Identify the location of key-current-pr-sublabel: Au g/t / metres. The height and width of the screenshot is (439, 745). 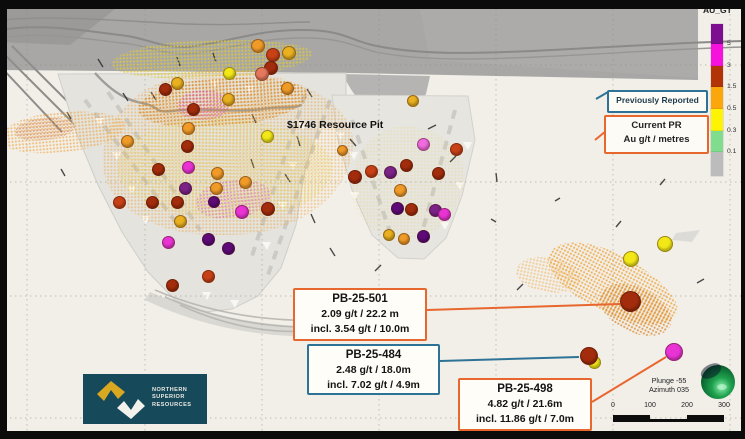
(656, 139).